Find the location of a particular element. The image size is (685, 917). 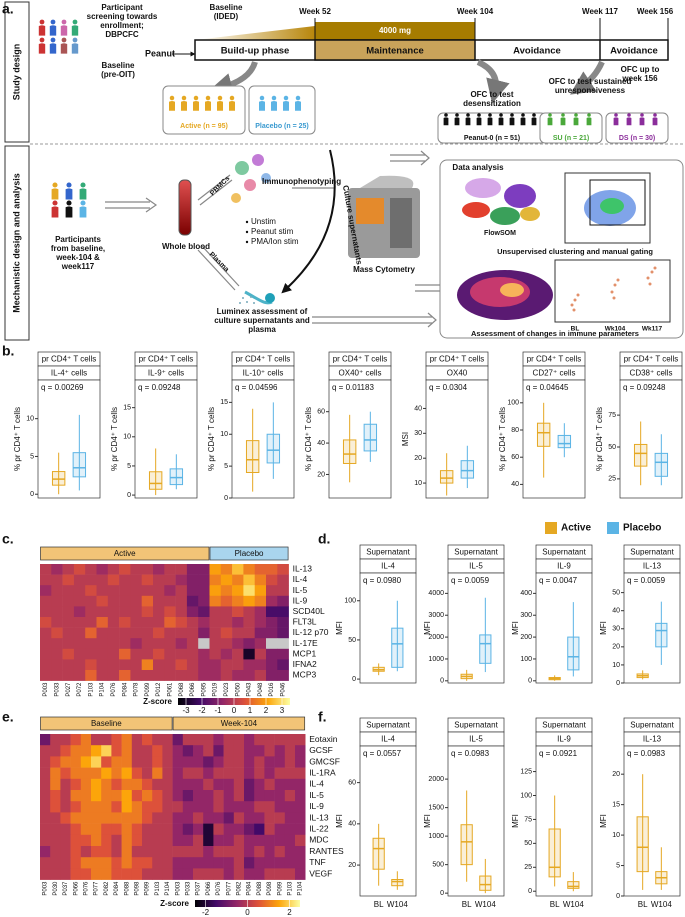

colorbar-tick-label: 0 is located at coordinates (234, 710).